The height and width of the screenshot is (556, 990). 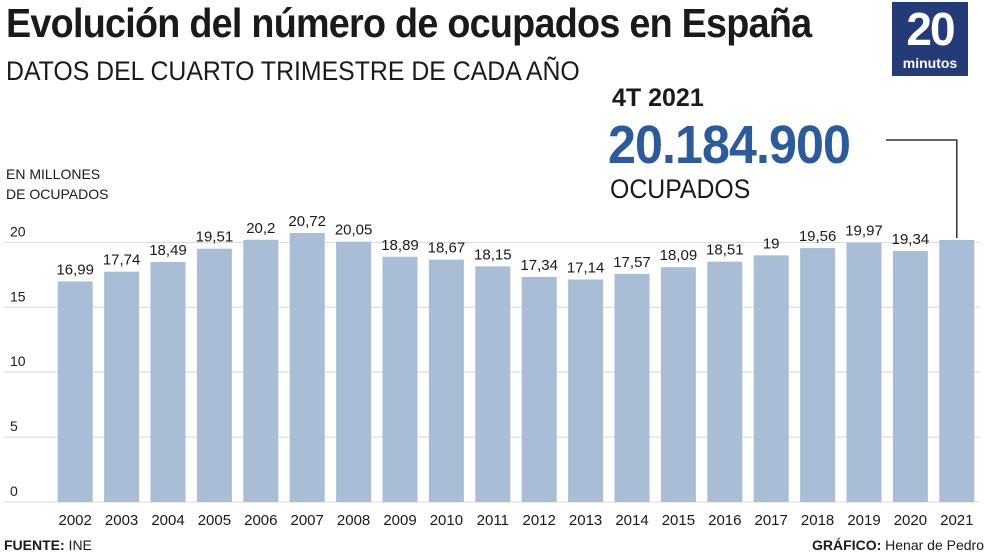 What do you see at coordinates (585, 520) in the screenshot?
I see `x-tick-label-2013: 2013` at bounding box center [585, 520].